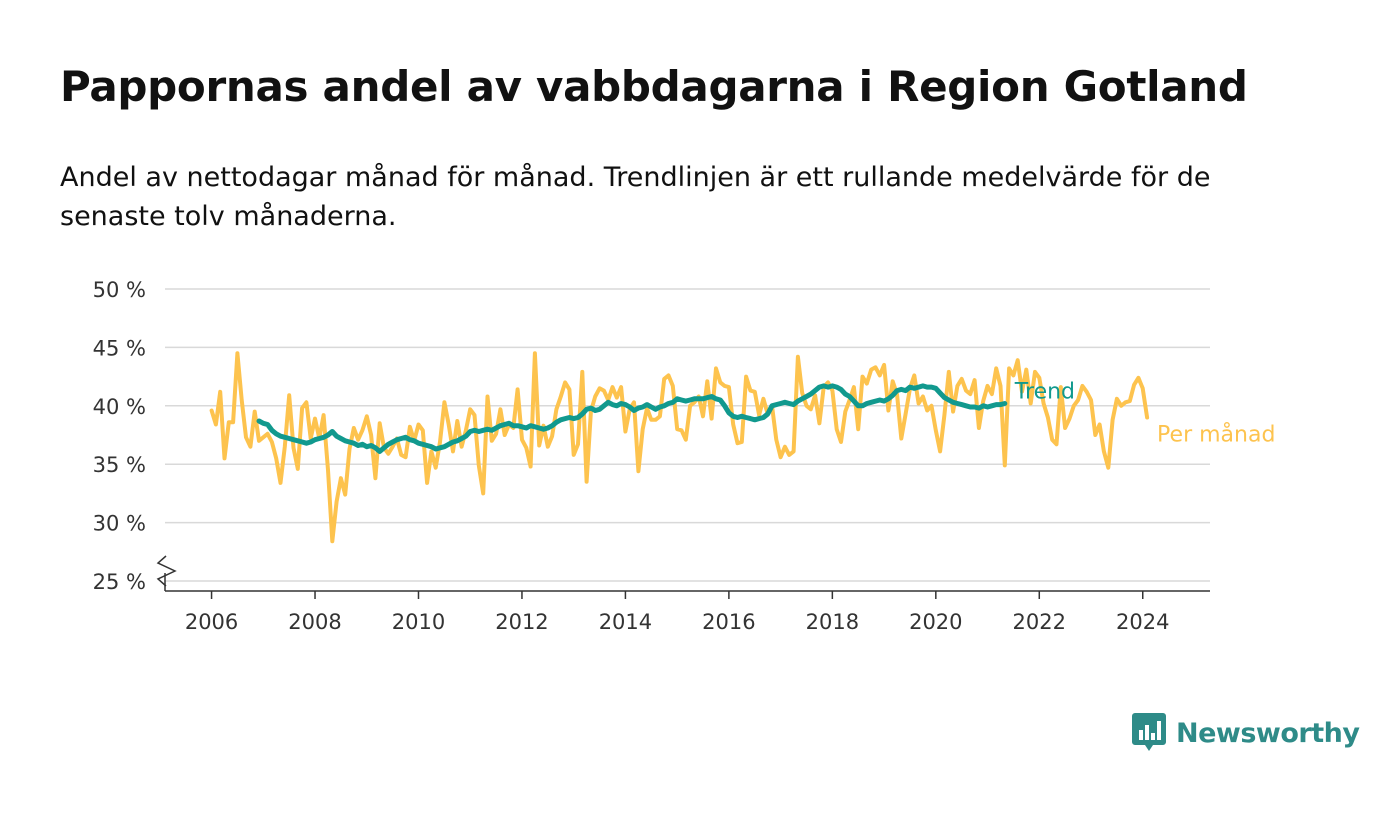 The height and width of the screenshot is (813, 1400). I want to click on x-tick-label: 2006, so click(211, 622).